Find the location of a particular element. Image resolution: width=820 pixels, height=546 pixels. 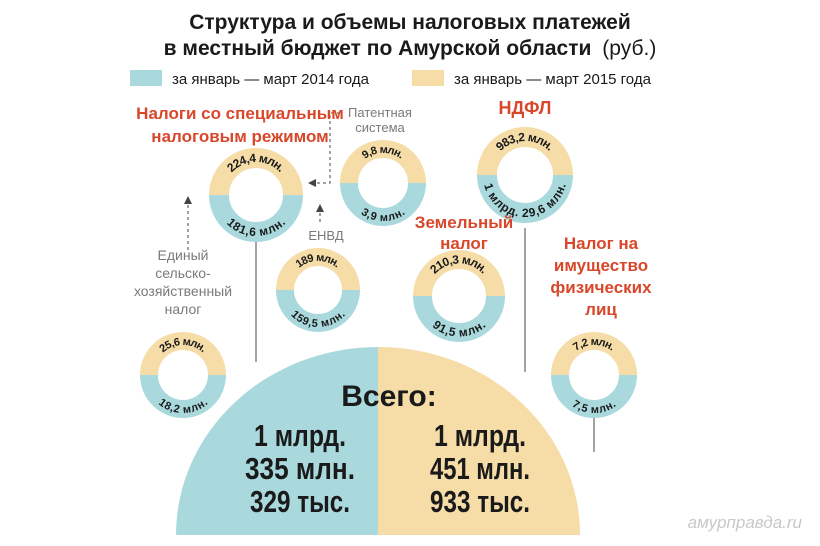

legend-swatch-2014 is located at coordinates (146, 78).